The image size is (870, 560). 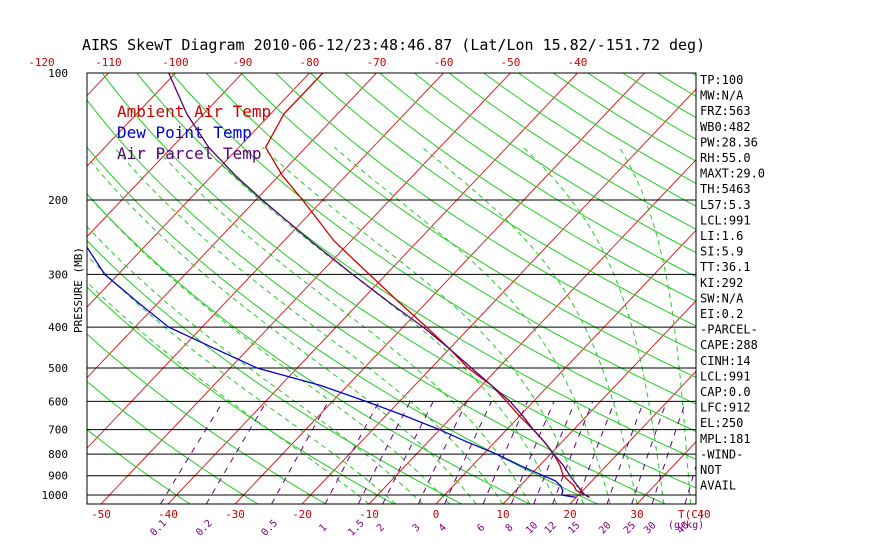 I want to click on top-temperature-tick-label: -80, so click(x=310, y=62).